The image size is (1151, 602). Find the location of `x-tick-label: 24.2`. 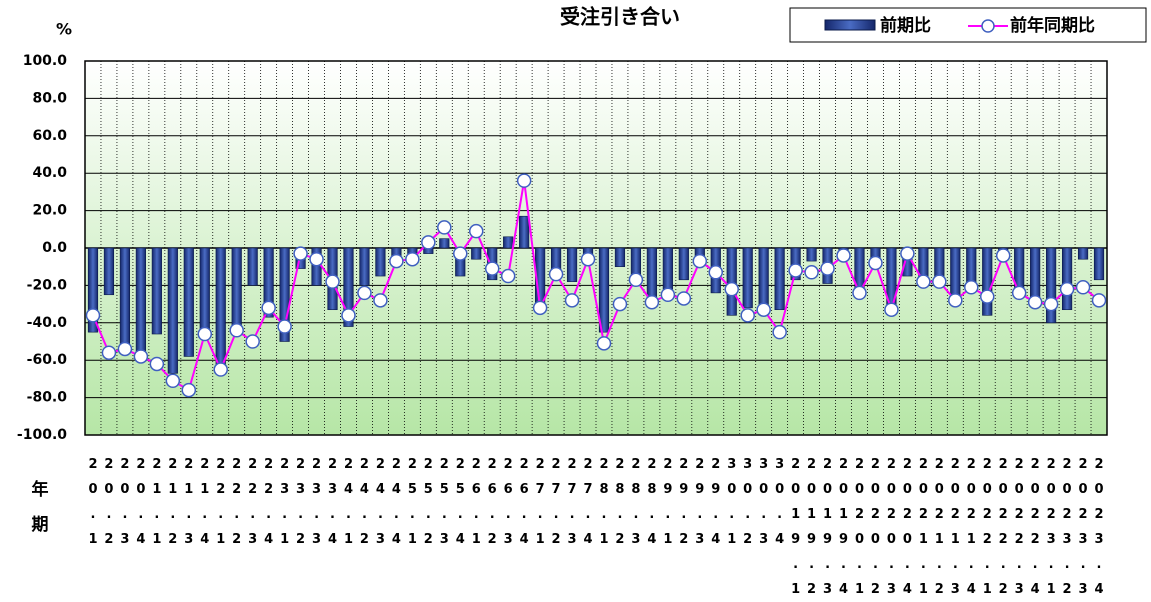

x-tick-label: 24.2 is located at coordinates (364, 507).